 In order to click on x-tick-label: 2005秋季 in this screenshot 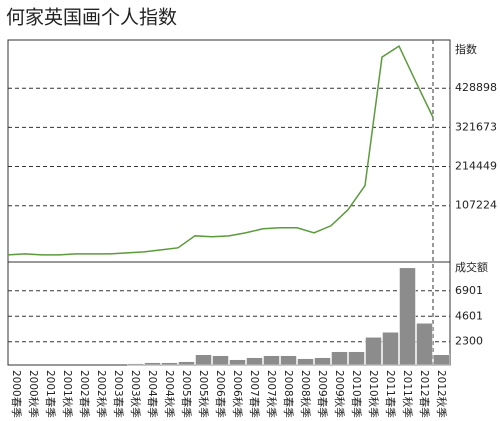, I will do `click(203, 394)`.